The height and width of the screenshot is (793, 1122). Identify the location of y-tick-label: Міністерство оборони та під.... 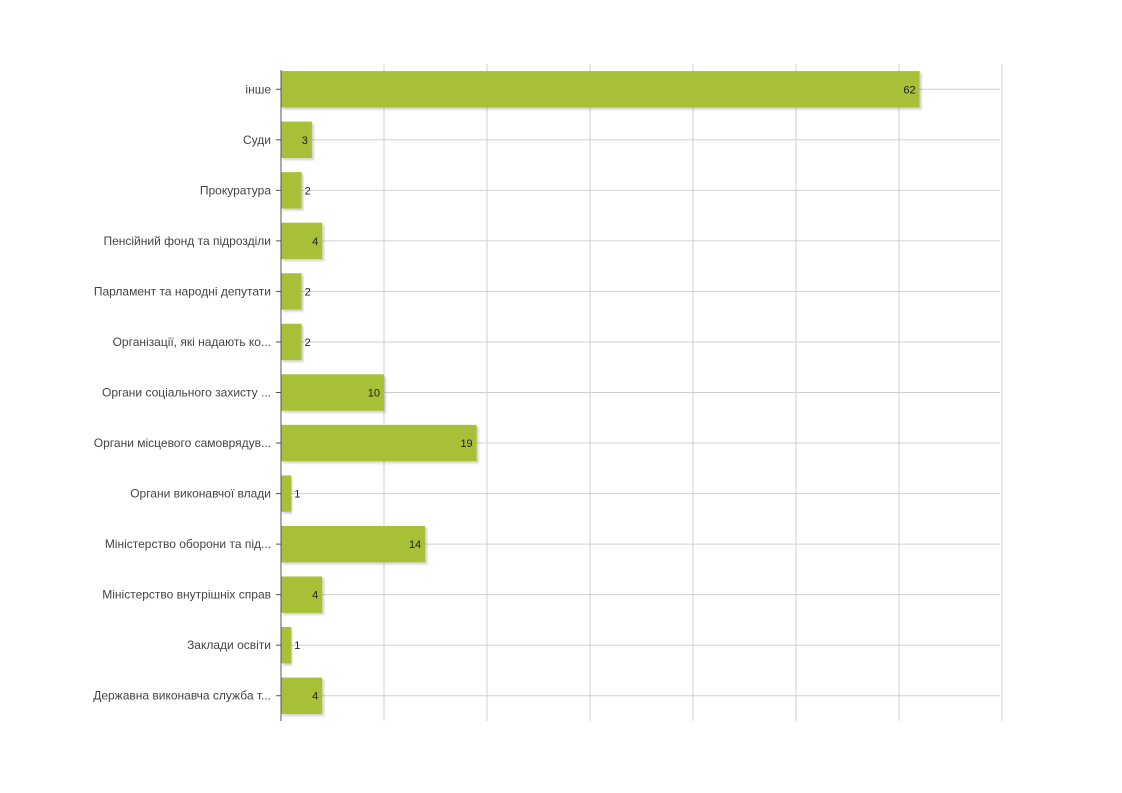
(188, 544).